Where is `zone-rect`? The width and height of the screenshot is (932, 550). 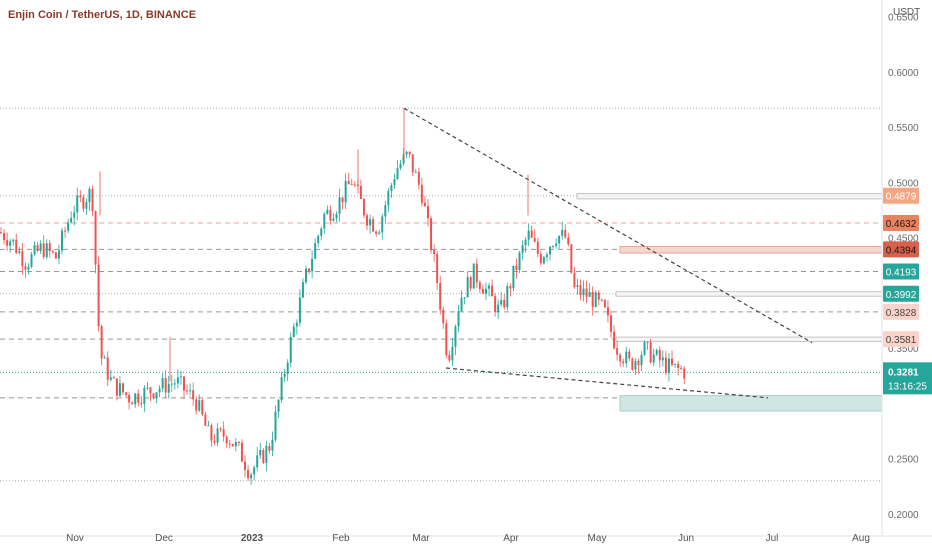 zone-rect is located at coordinates (749, 294).